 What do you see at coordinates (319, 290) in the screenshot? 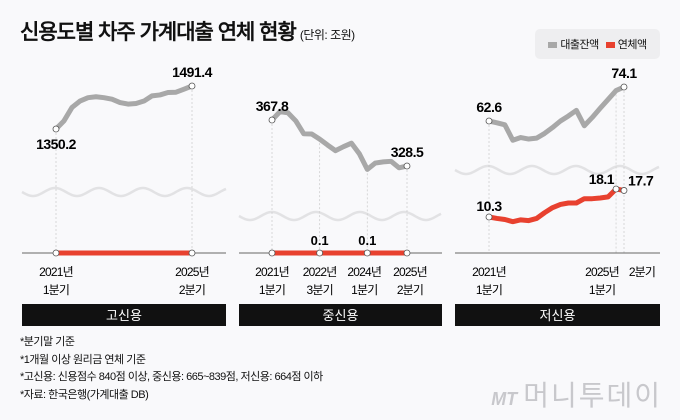
I see `x-tick-label: 3분기` at bounding box center [319, 290].